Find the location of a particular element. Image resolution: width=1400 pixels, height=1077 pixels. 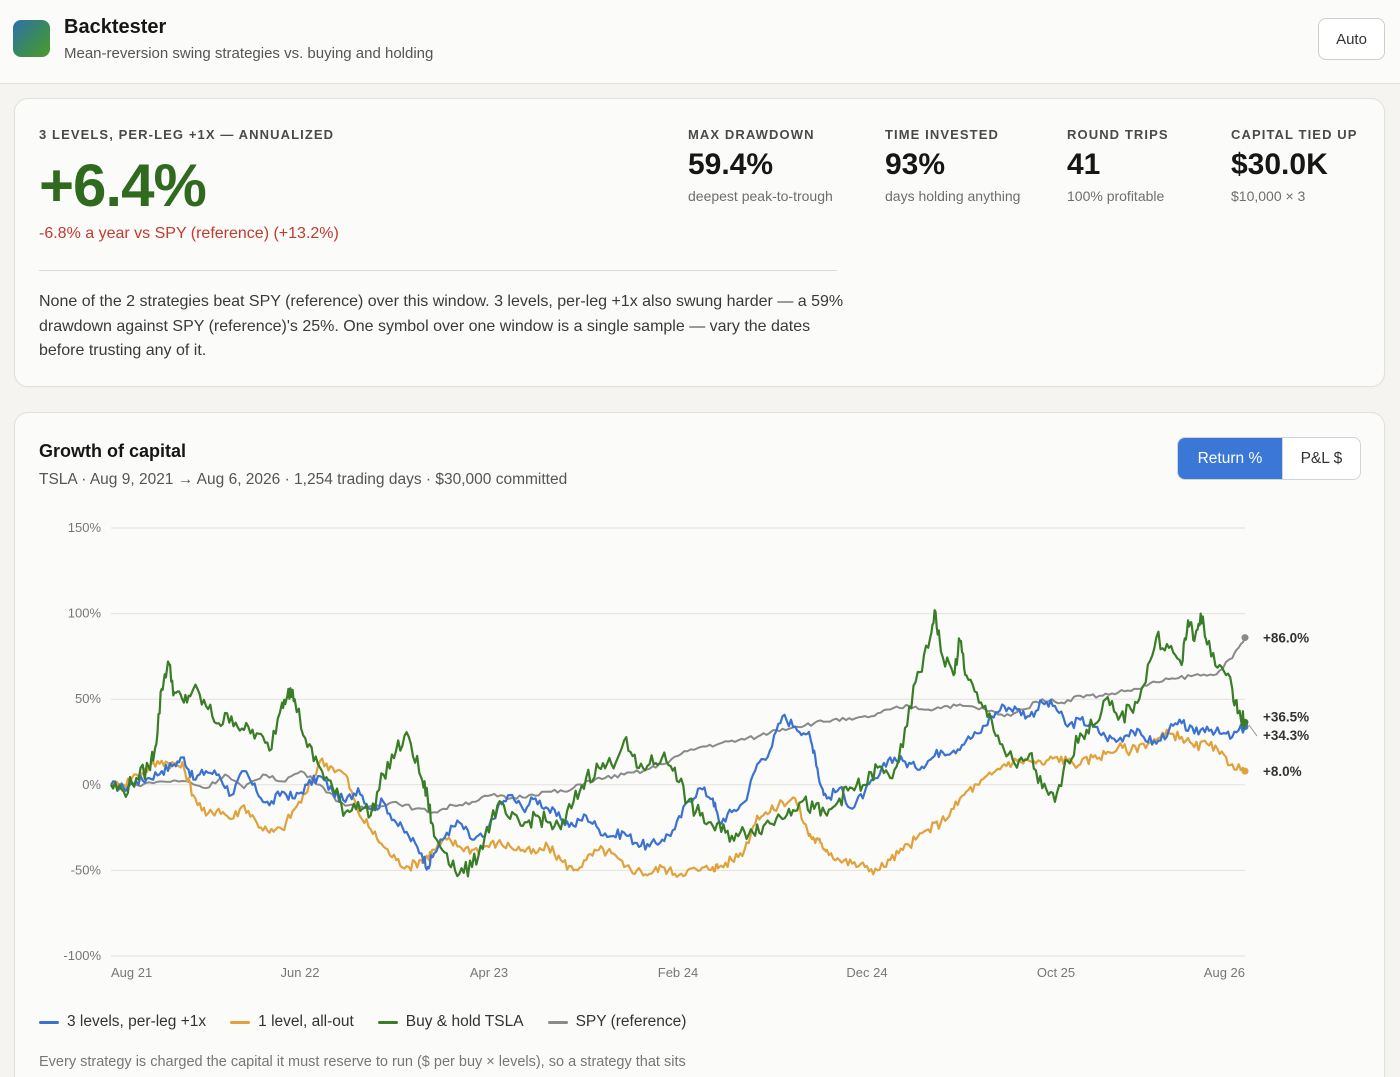

stat-sub: 100% profitable is located at coordinates (1116, 196).